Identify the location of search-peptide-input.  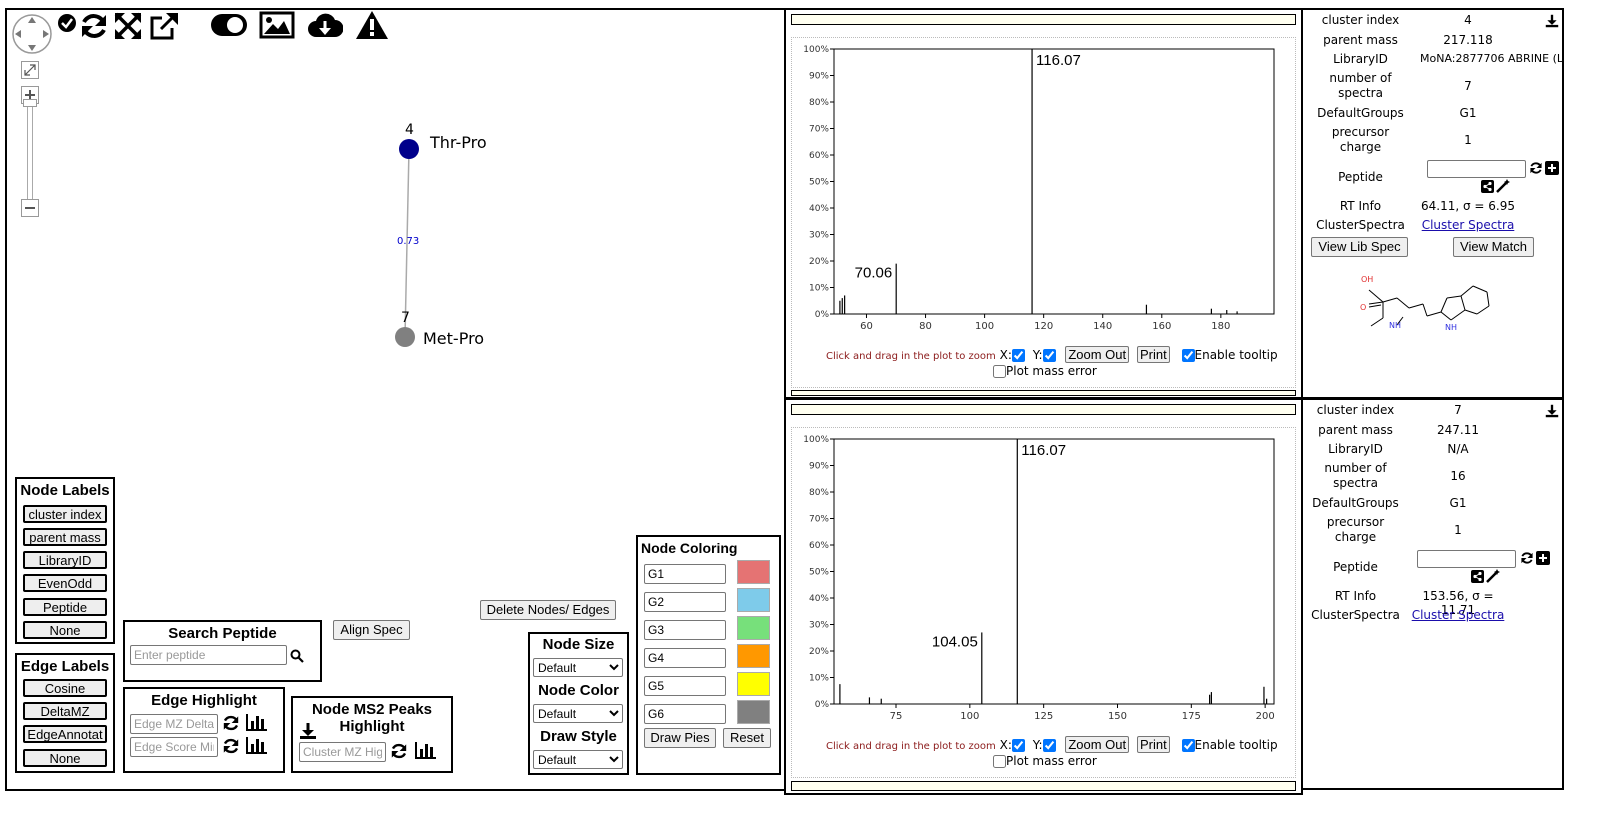
(208, 655).